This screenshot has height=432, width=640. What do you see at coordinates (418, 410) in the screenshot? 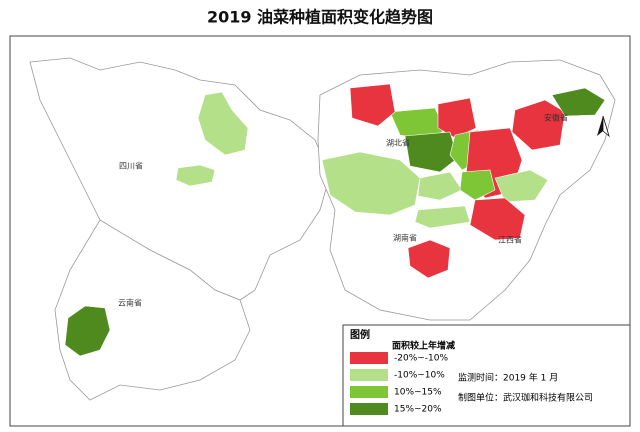
I see `legend-label: 15%~20%` at bounding box center [418, 410].